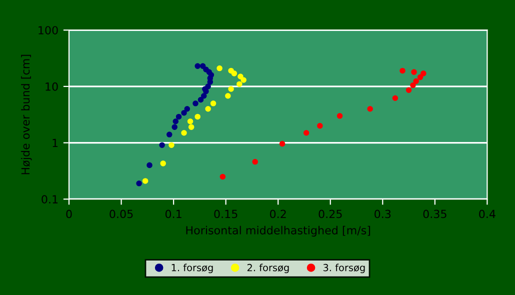 The height and width of the screenshot is (295, 515). I want to click on x-axis-title: Horisontal middelhastighed [m/s], so click(278, 231).